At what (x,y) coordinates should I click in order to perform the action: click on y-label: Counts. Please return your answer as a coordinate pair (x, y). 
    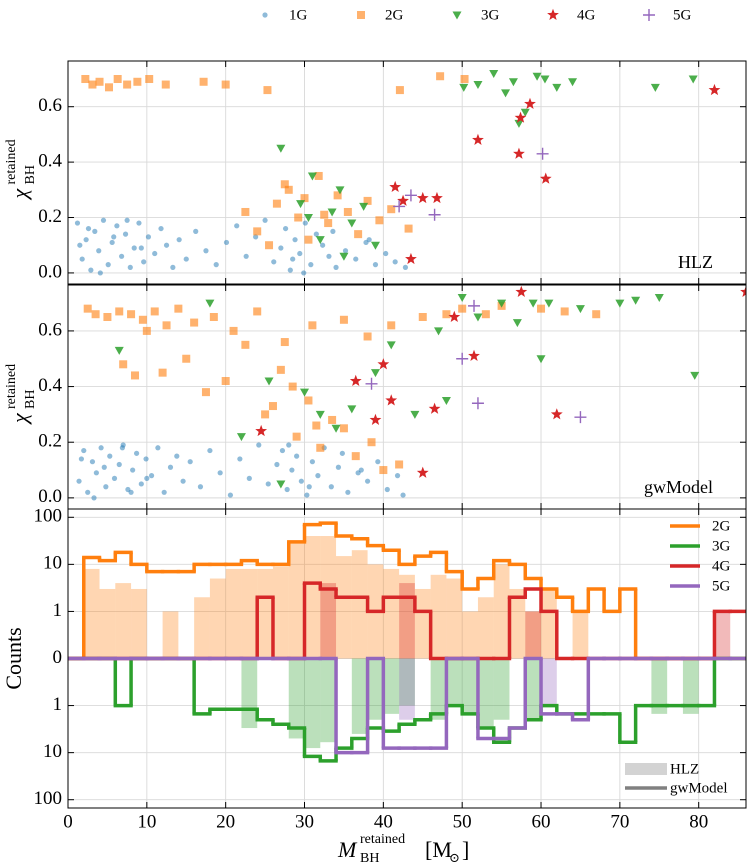
    Looking at the image, I should click on (13, 658).